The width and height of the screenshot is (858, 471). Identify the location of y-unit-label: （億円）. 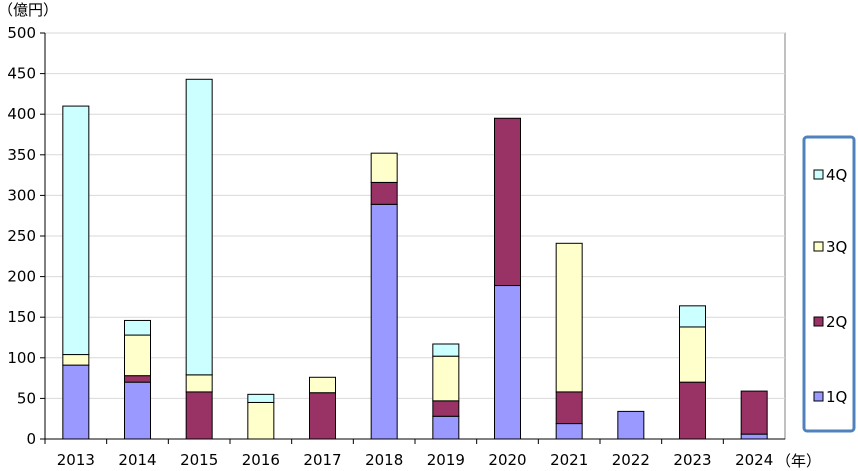
(29, 10).